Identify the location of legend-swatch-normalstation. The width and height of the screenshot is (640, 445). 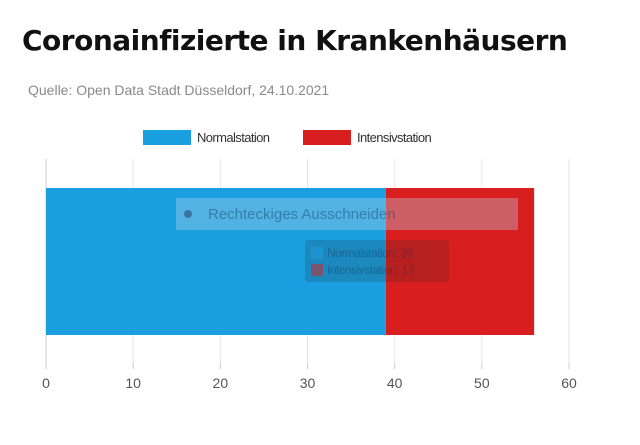
(167, 137).